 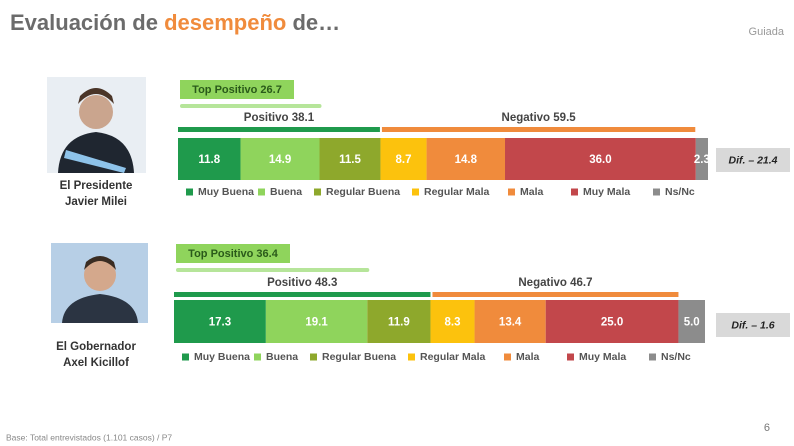 I want to click on data-label: 13.4, so click(x=510, y=323).